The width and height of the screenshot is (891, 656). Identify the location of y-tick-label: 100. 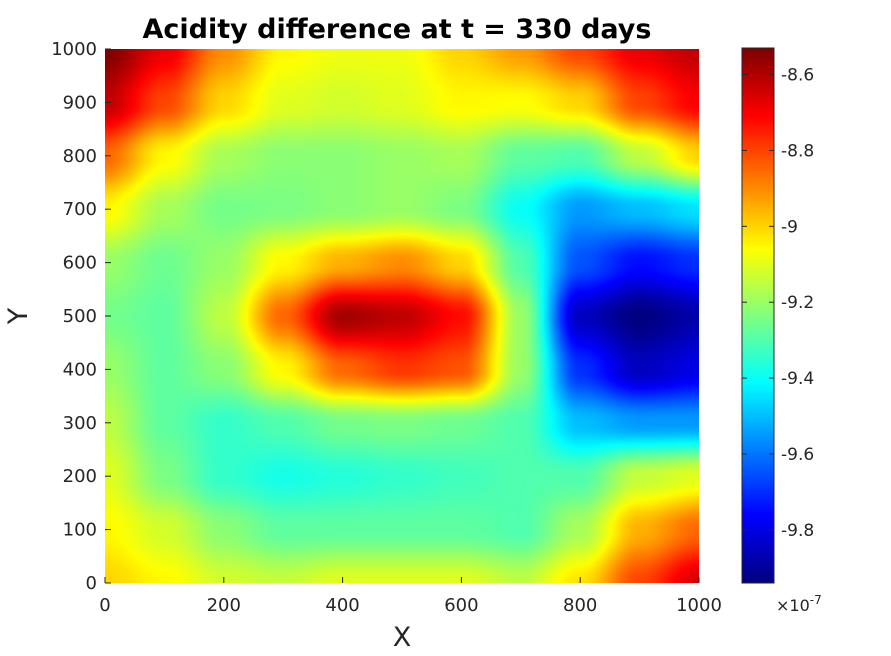
(80, 530).